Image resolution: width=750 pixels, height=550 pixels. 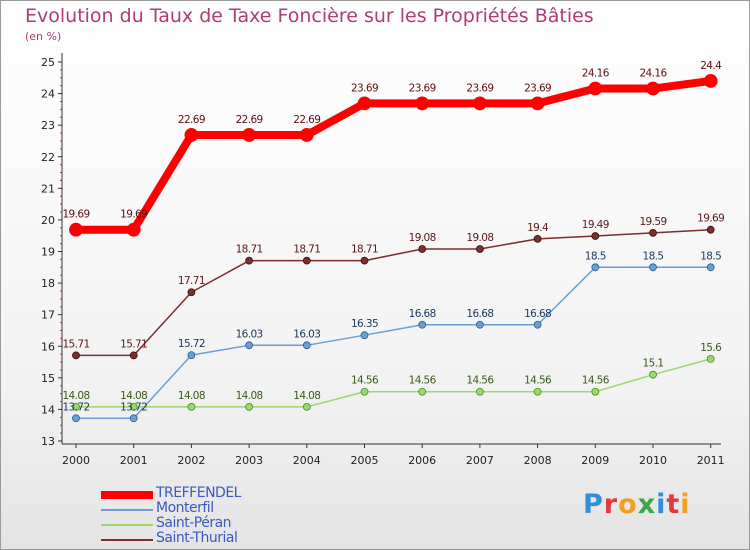 I want to click on data-label: 17.71, so click(x=191, y=281).